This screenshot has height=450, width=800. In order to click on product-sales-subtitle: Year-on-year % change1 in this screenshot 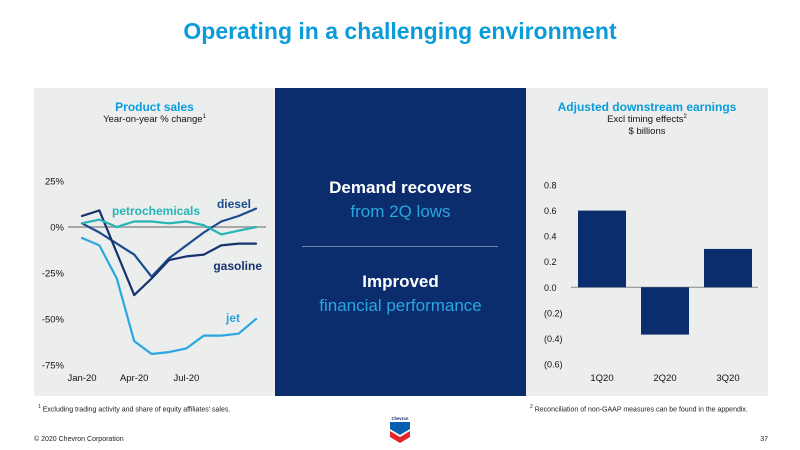, I will do `click(154, 119)`.